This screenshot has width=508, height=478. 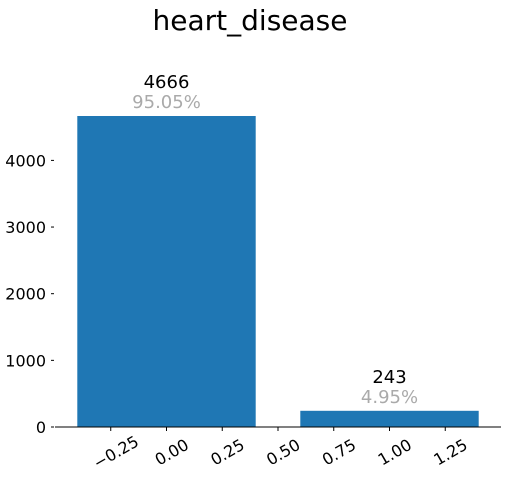 I want to click on y-tick-label-1: 1000, so click(x=25, y=360).